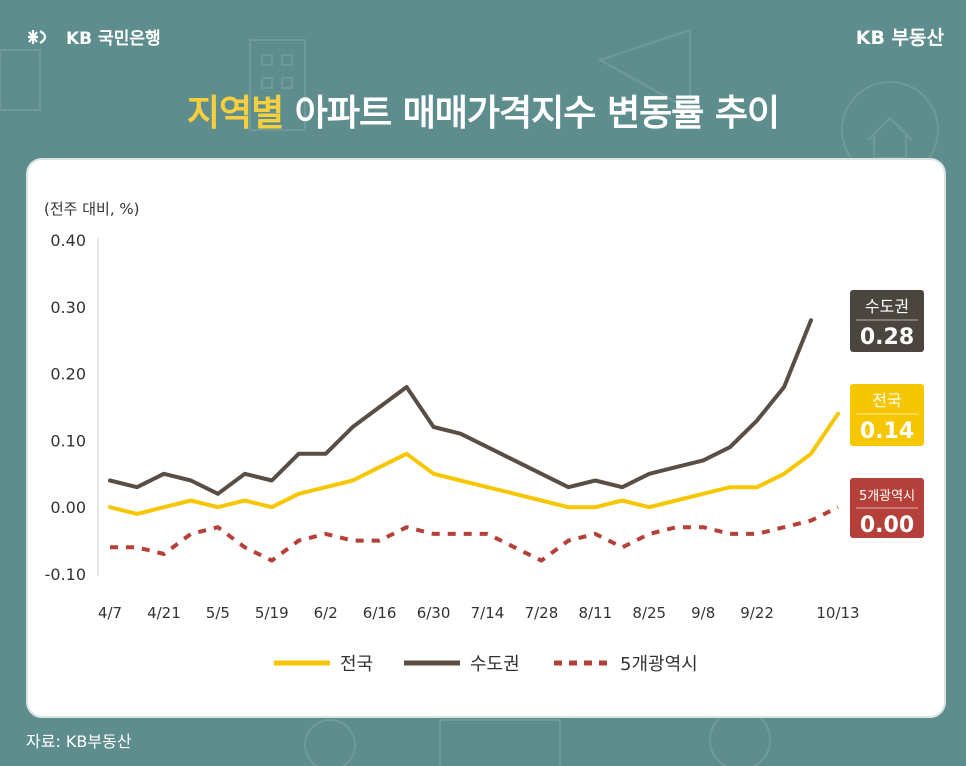 The height and width of the screenshot is (766, 966). What do you see at coordinates (887, 431) in the screenshot?
I see `end-label-value: 0.14` at bounding box center [887, 431].